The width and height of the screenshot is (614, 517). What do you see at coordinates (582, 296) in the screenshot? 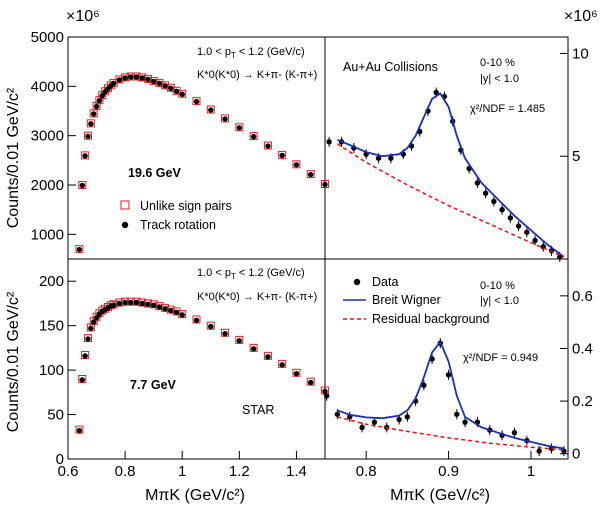
I see `y-tick-label: 0.6` at bounding box center [582, 296].